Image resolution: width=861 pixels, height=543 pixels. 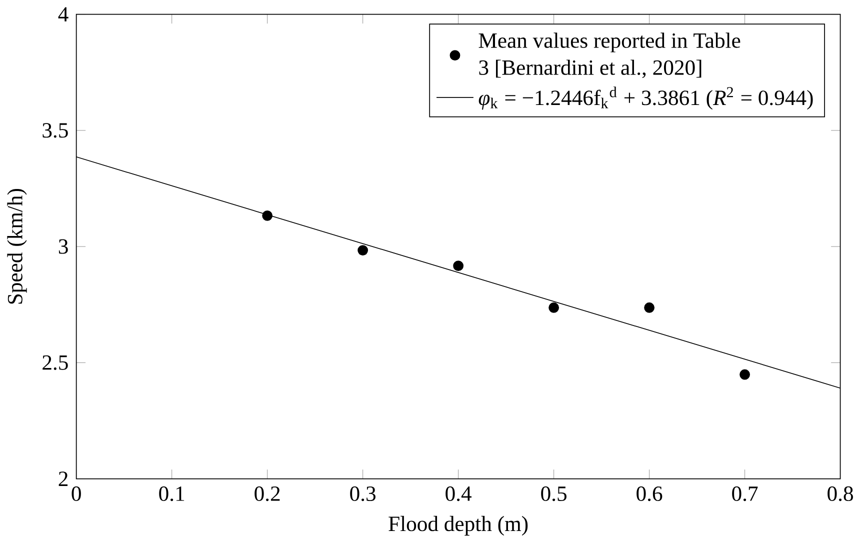 I want to click on legend-label: Mean values reported in Table 3 [Bernardini et al., 2020], so click(x=609, y=55).